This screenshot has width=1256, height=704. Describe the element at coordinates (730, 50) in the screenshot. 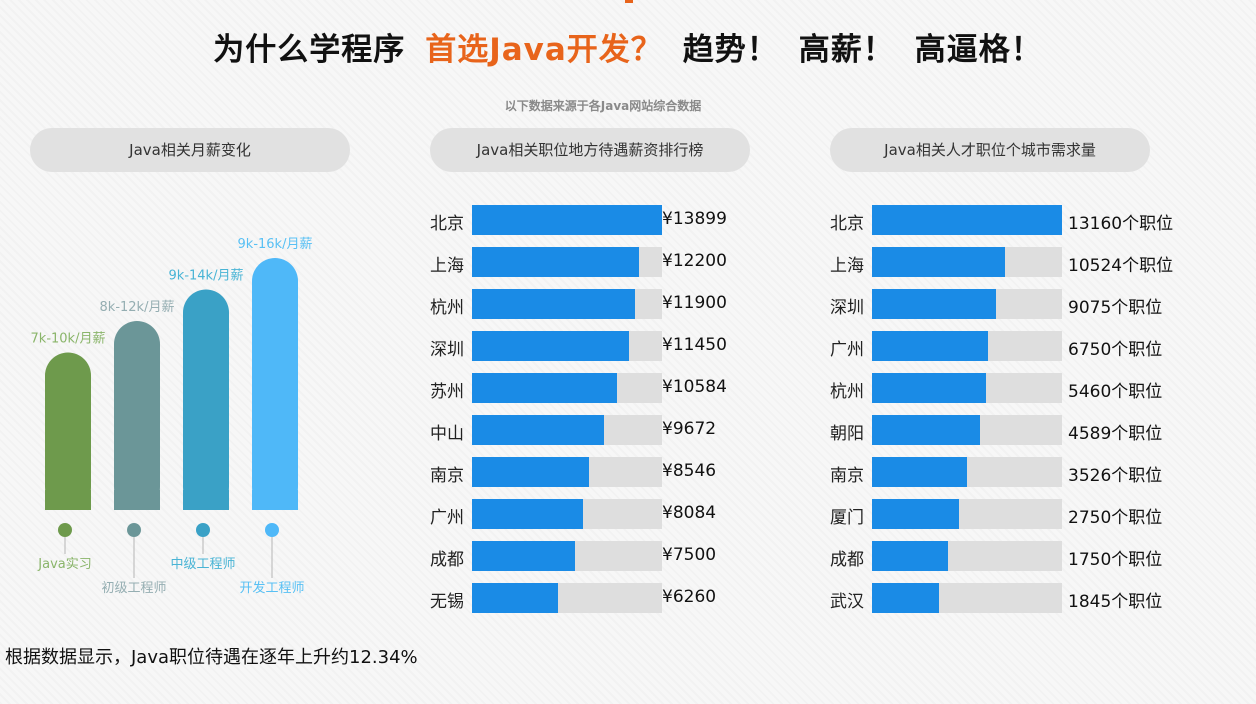

I see `headline-part3: 趋势！` at that location.